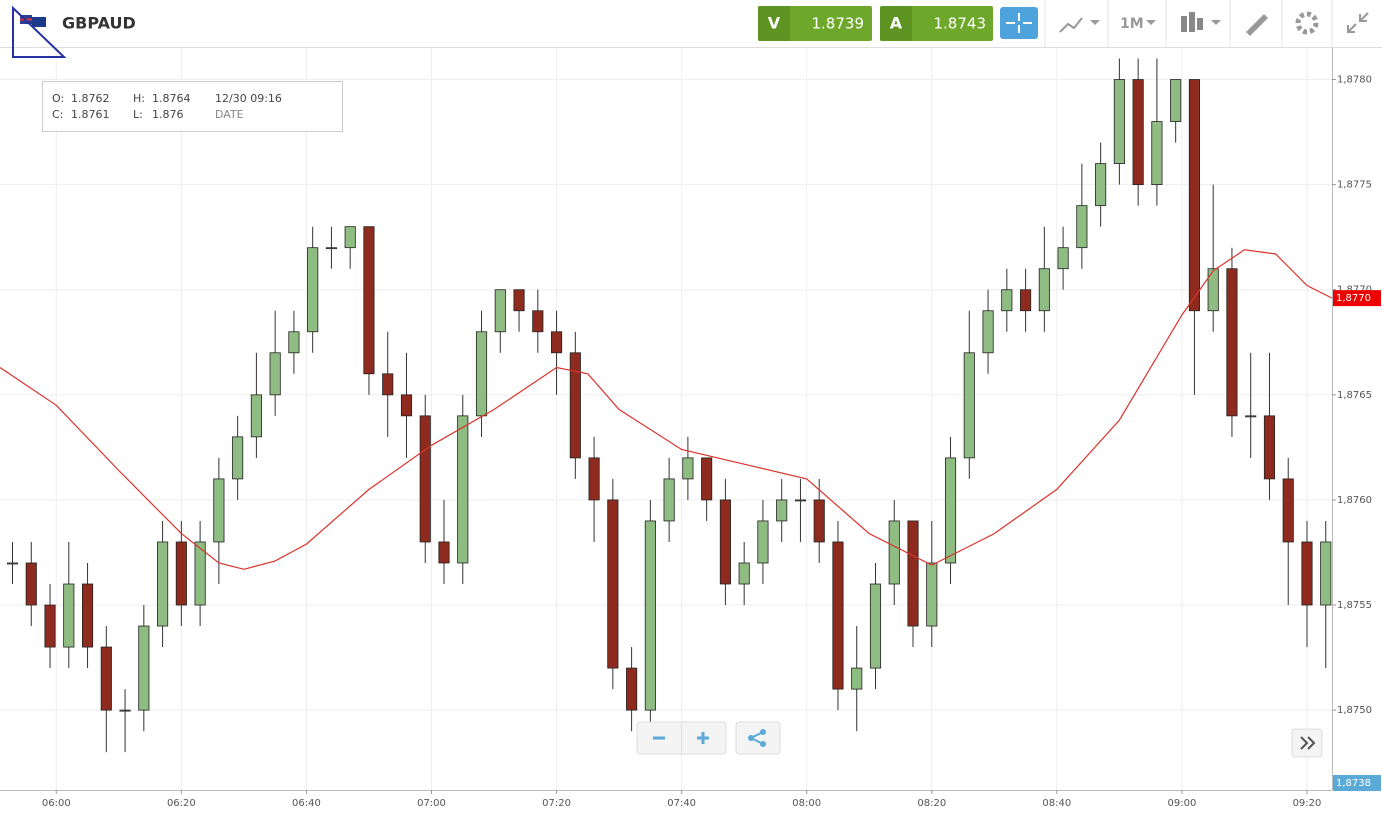 Image resolution: width=1382 pixels, height=821 pixels. What do you see at coordinates (1354, 185) in the screenshot?
I see `y-tick-label: 1,8775` at bounding box center [1354, 185].